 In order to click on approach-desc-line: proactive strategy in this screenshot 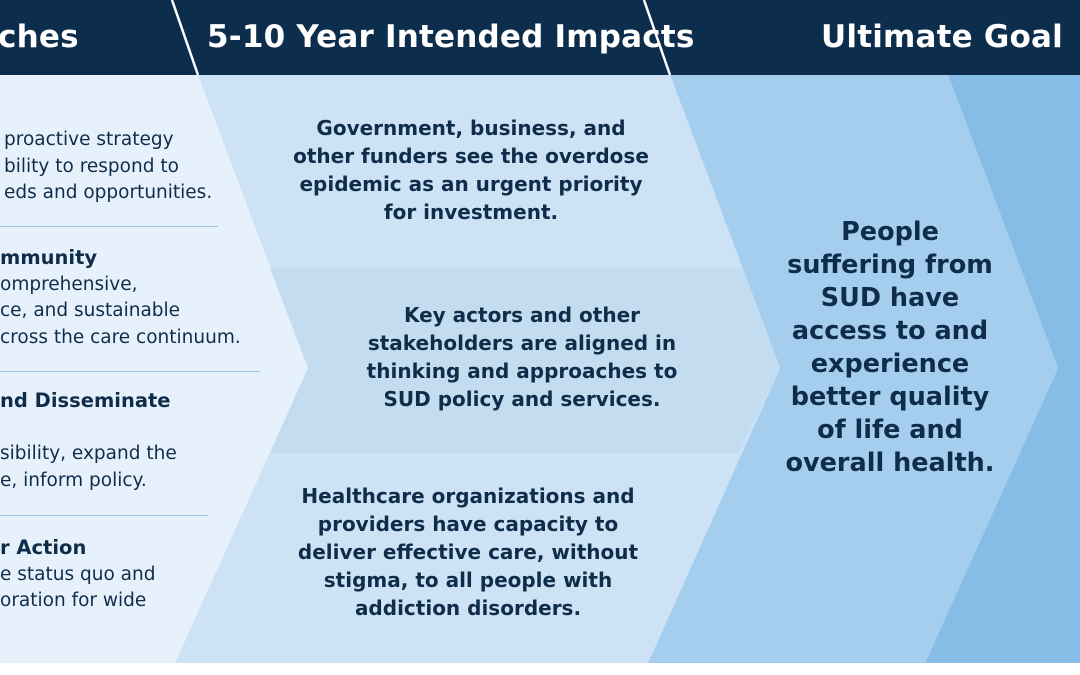, I will do `click(89, 139)`.